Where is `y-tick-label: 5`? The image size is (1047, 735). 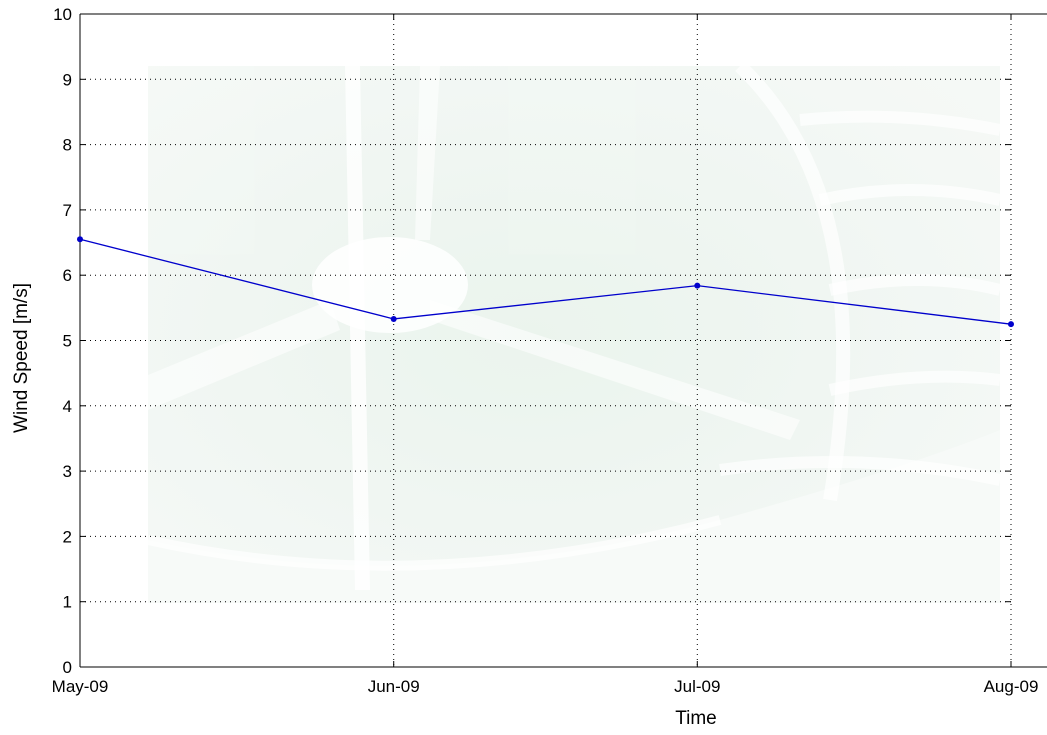
y-tick-label: 5 is located at coordinates (67, 341).